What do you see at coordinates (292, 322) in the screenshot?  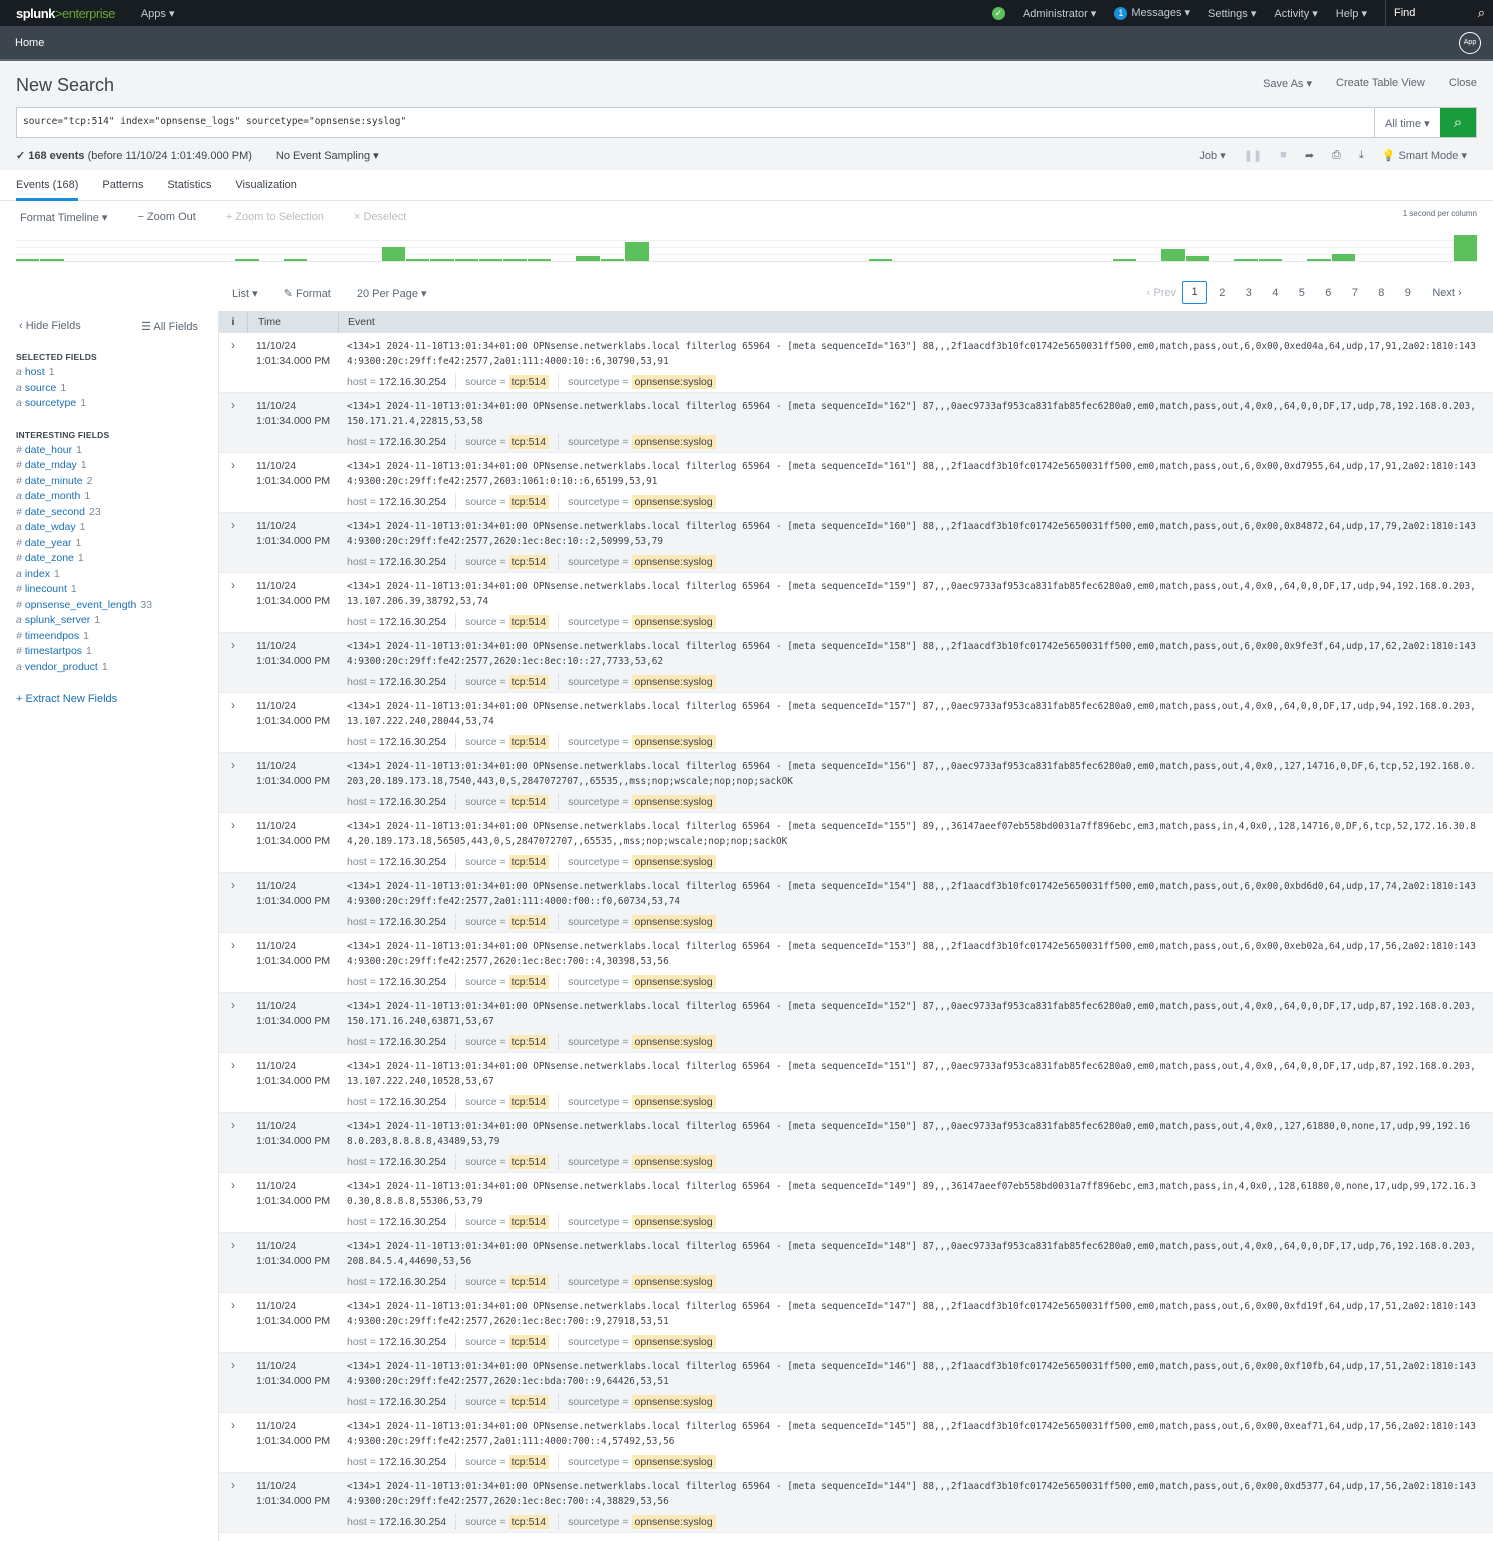 I see `col-time: Time` at bounding box center [292, 322].